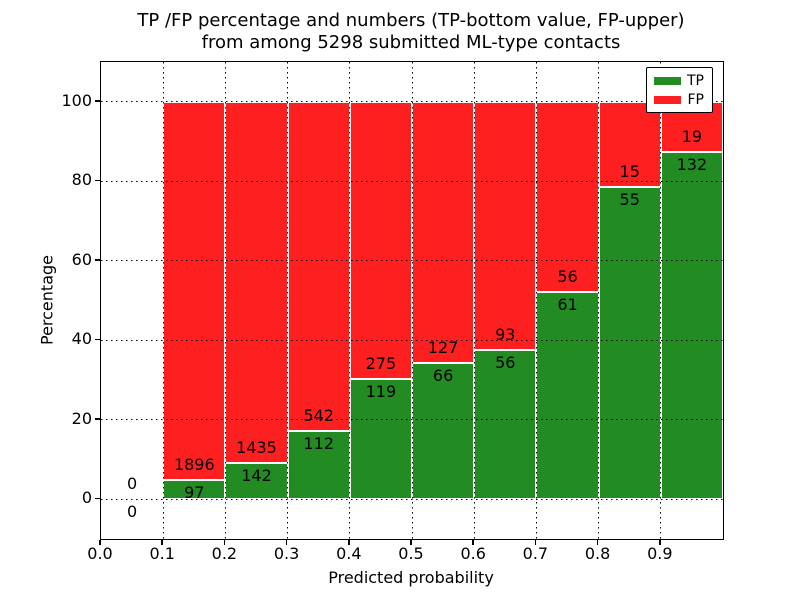 The height and width of the screenshot is (600, 800). I want to click on tp-count-label: 112, so click(318, 444).